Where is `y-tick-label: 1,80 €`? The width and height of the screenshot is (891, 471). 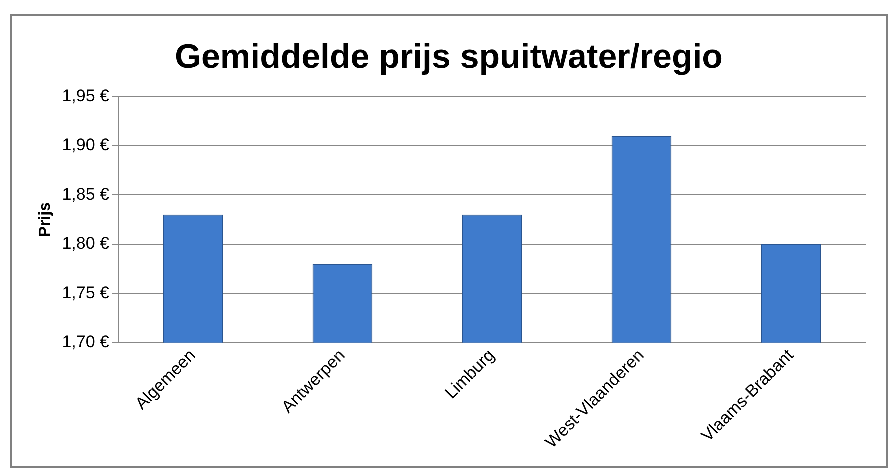
y-tick-label: 1,80 € is located at coordinates (86, 244).